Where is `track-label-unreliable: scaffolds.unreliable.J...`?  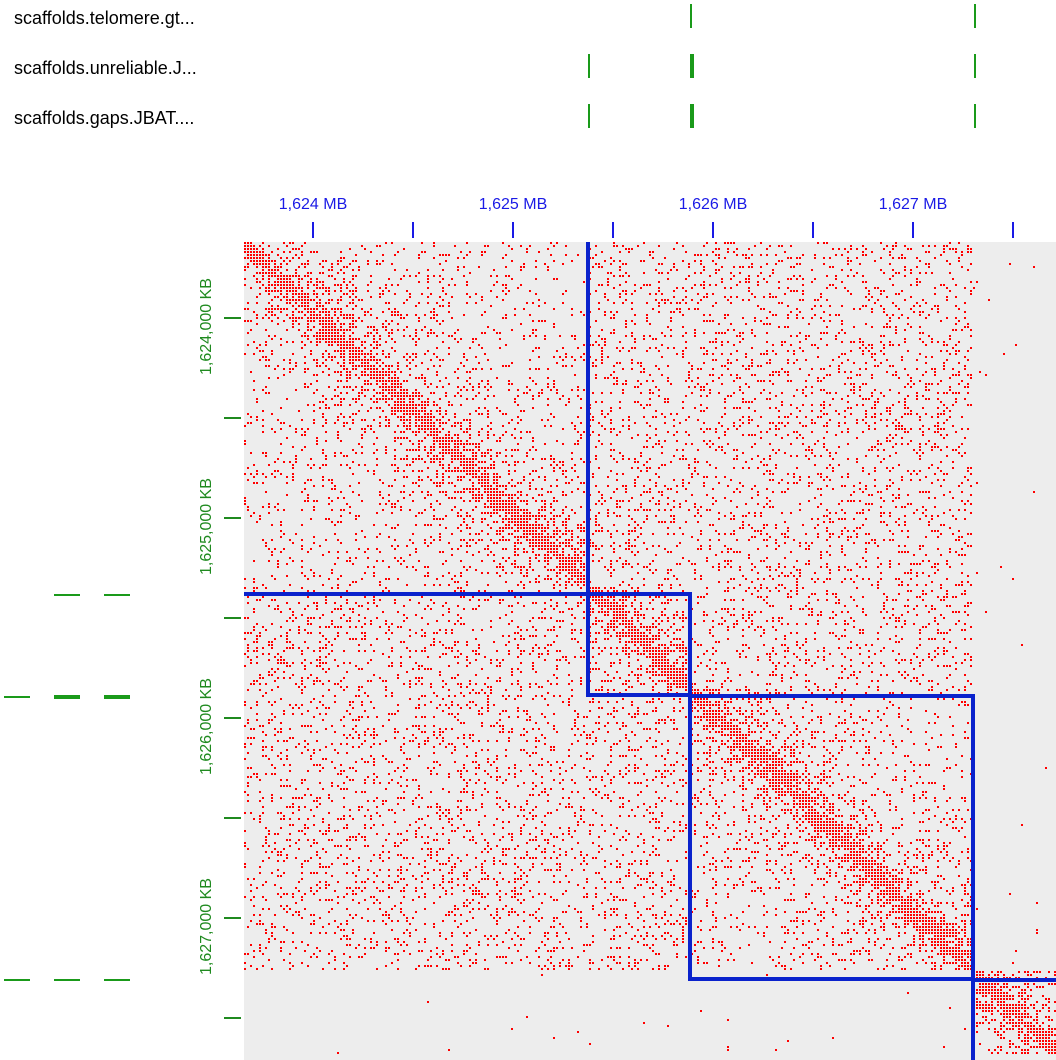
track-label-unreliable: scaffolds.unreliable.J... is located at coordinates (105, 68).